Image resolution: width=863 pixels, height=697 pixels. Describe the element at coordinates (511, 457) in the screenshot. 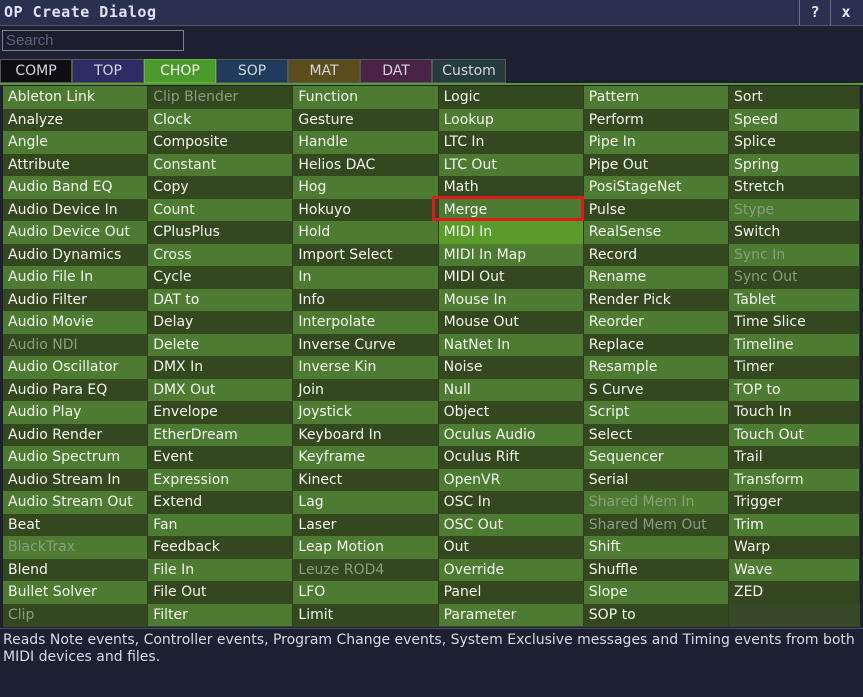

I see `operator-oculus-rift: Oculus Rift` at that location.